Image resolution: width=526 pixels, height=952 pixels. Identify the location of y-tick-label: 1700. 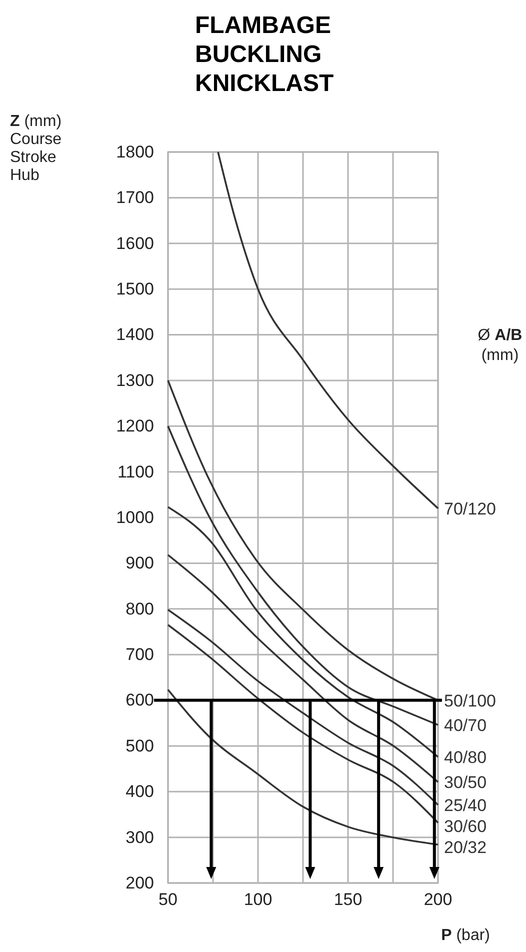
(135, 198).